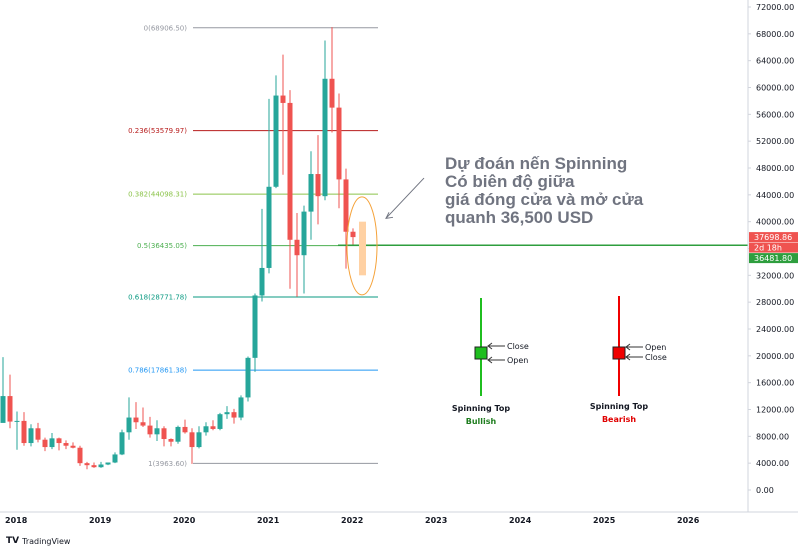 The width and height of the screenshot is (798, 549). I want to click on predicted-candle, so click(362, 248).